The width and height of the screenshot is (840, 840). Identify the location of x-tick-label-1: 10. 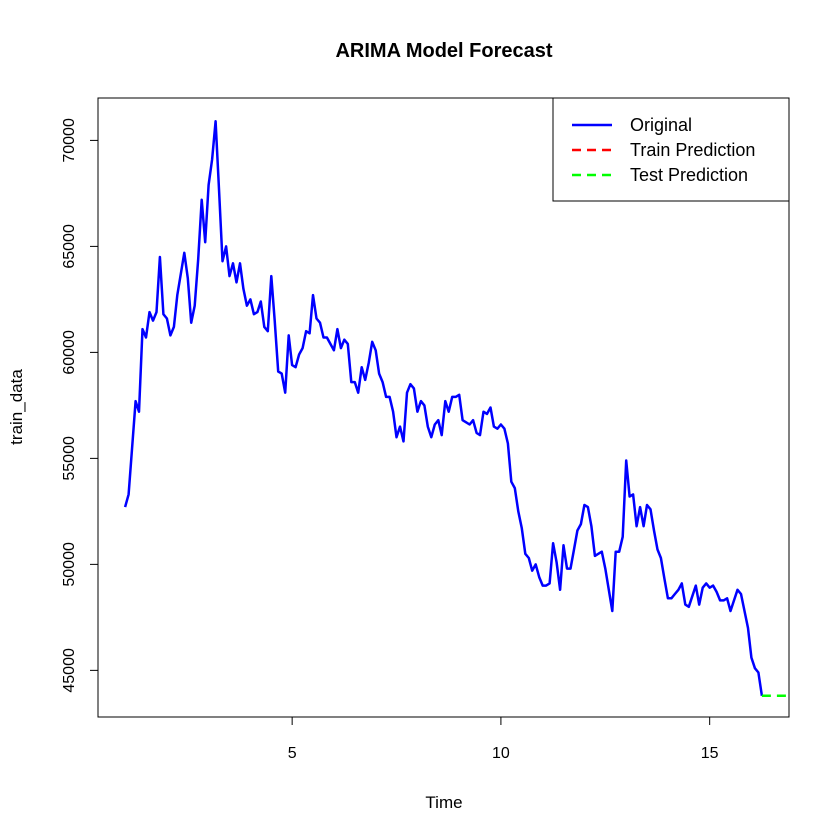
(501, 753).